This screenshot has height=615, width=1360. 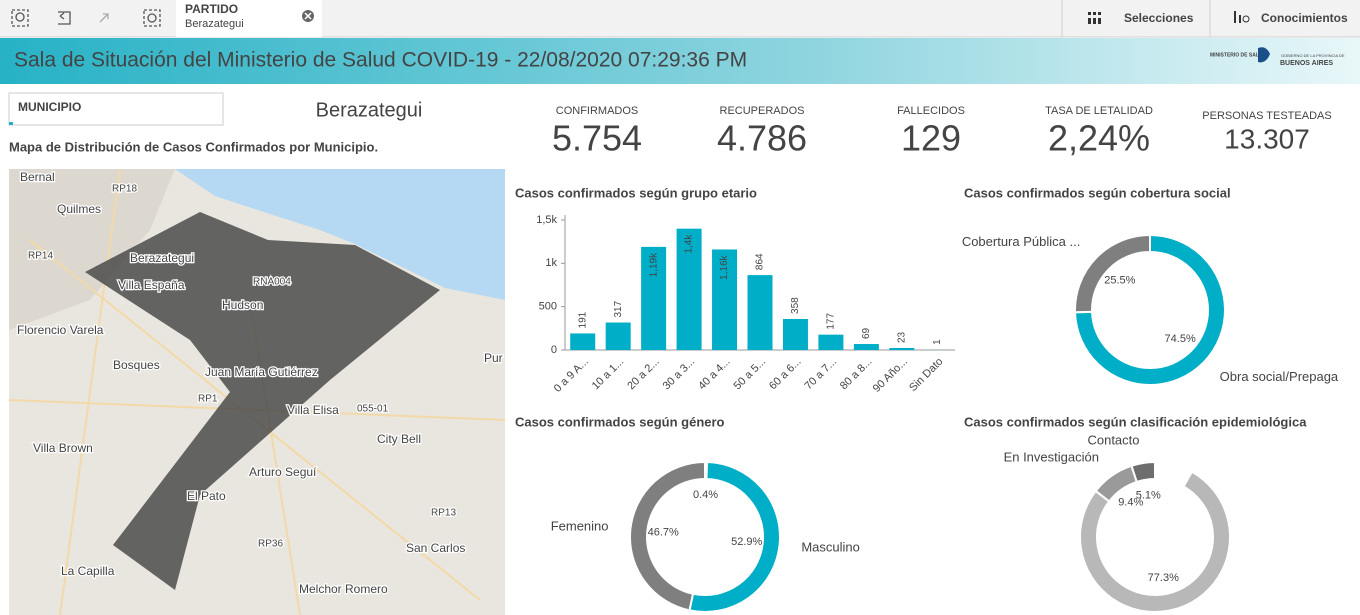 What do you see at coordinates (136, 365) in the screenshot?
I see `map-label: Bosques` at bounding box center [136, 365].